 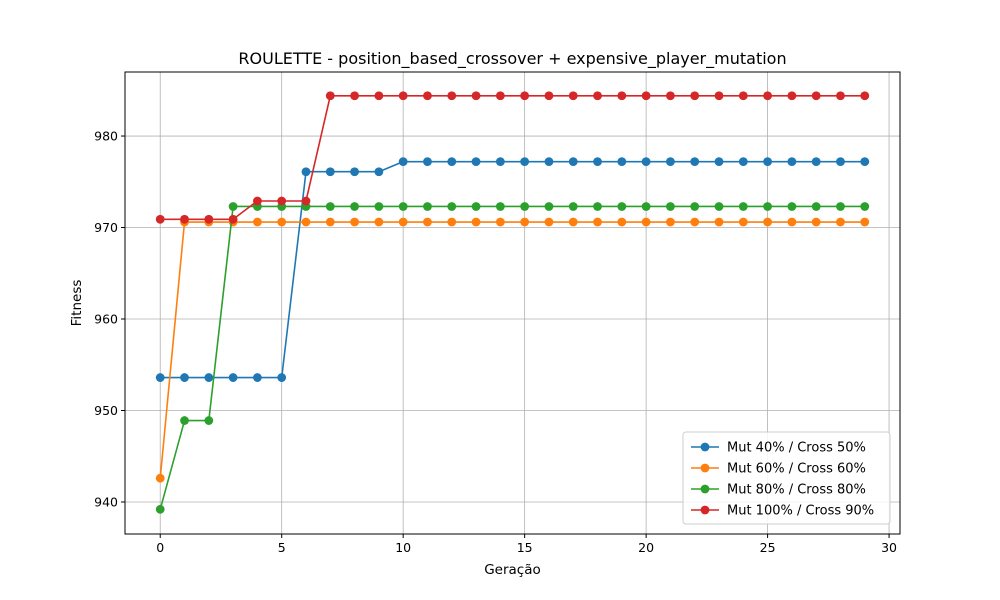 I want to click on legend-label: Mut 40% / Cross 50%, so click(x=796, y=448).